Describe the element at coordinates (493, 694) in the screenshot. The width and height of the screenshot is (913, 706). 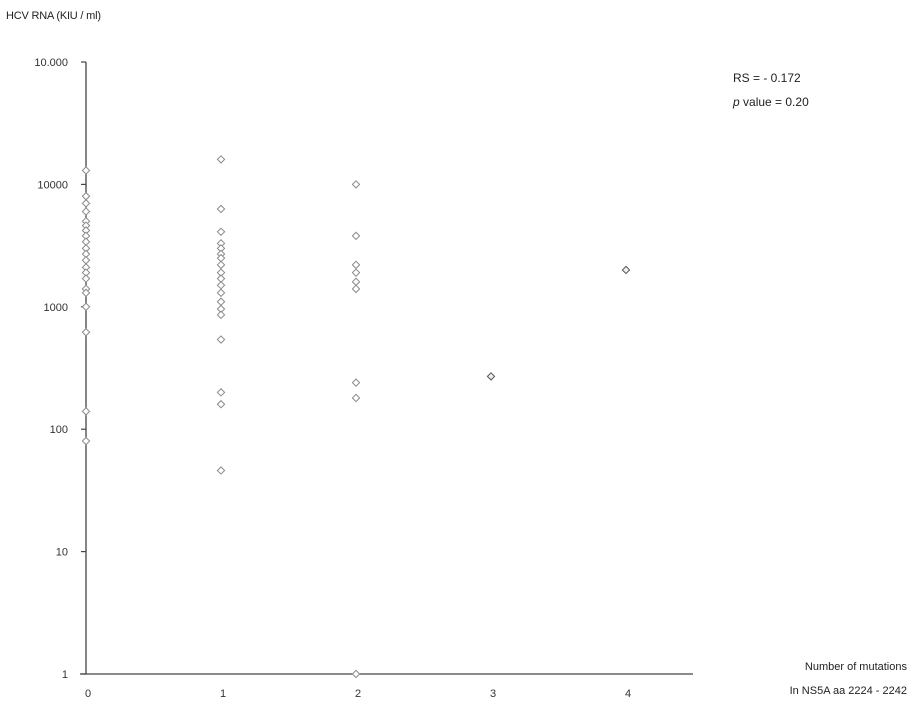
I see `x-tick-label: 3` at that location.